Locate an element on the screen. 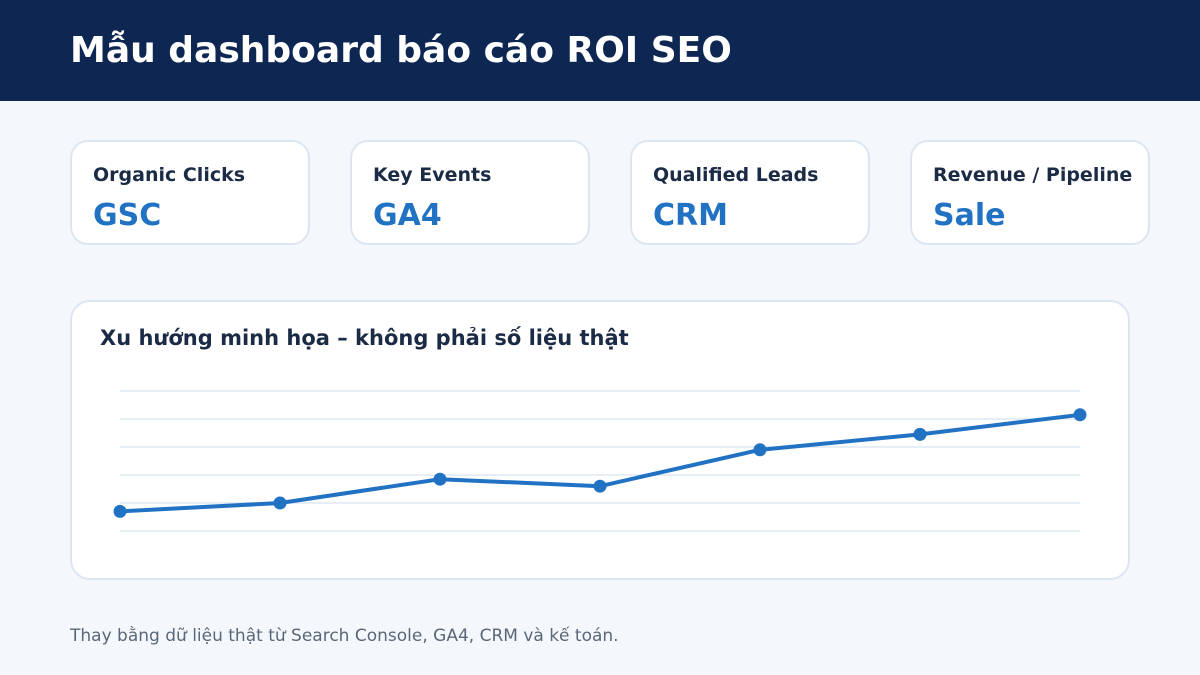  kpi-card-value: GSC is located at coordinates (127, 215).